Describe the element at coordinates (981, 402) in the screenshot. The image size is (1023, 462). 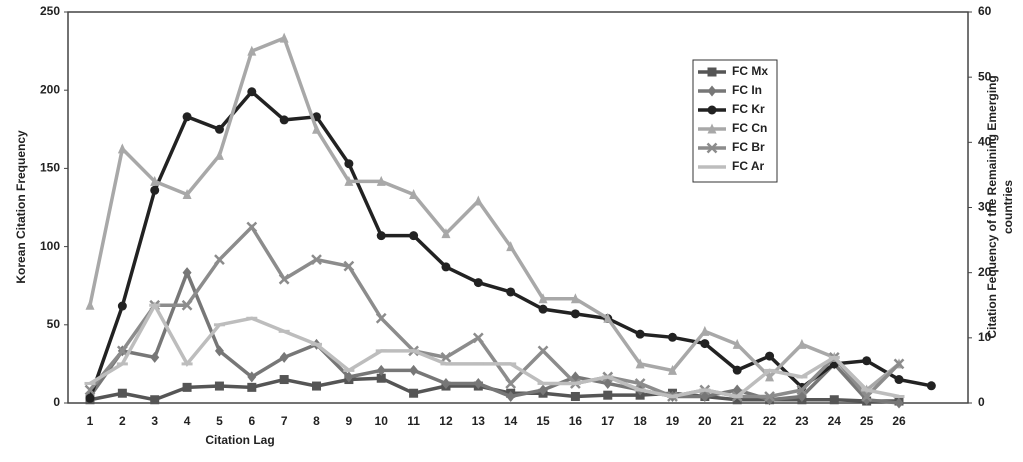
I see `y2-tick-label: 0` at that location.